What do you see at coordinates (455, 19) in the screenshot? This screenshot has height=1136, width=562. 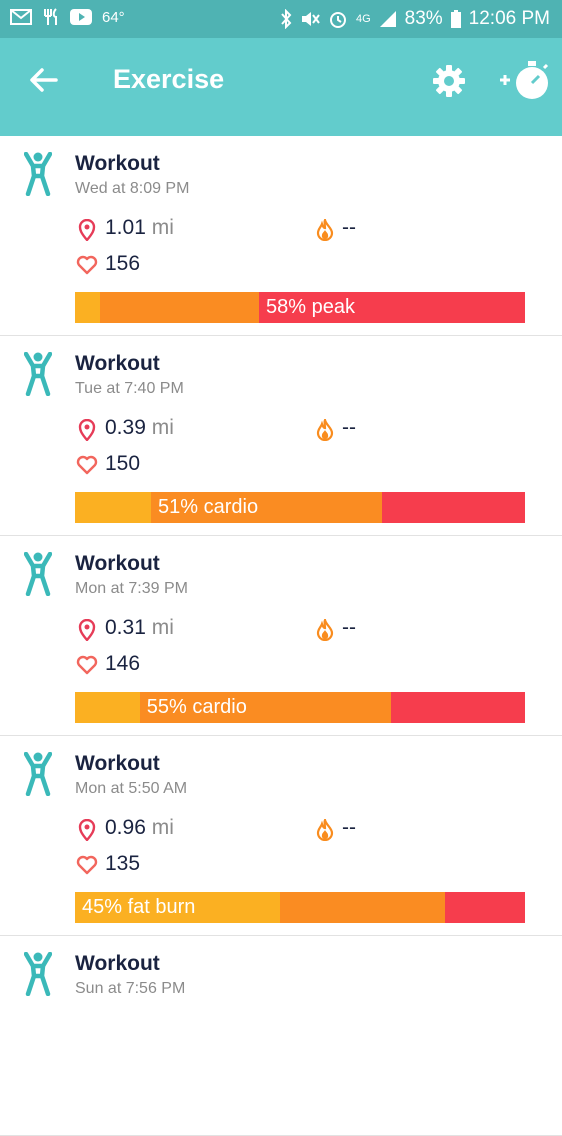 I see `battery-icon` at bounding box center [455, 19].